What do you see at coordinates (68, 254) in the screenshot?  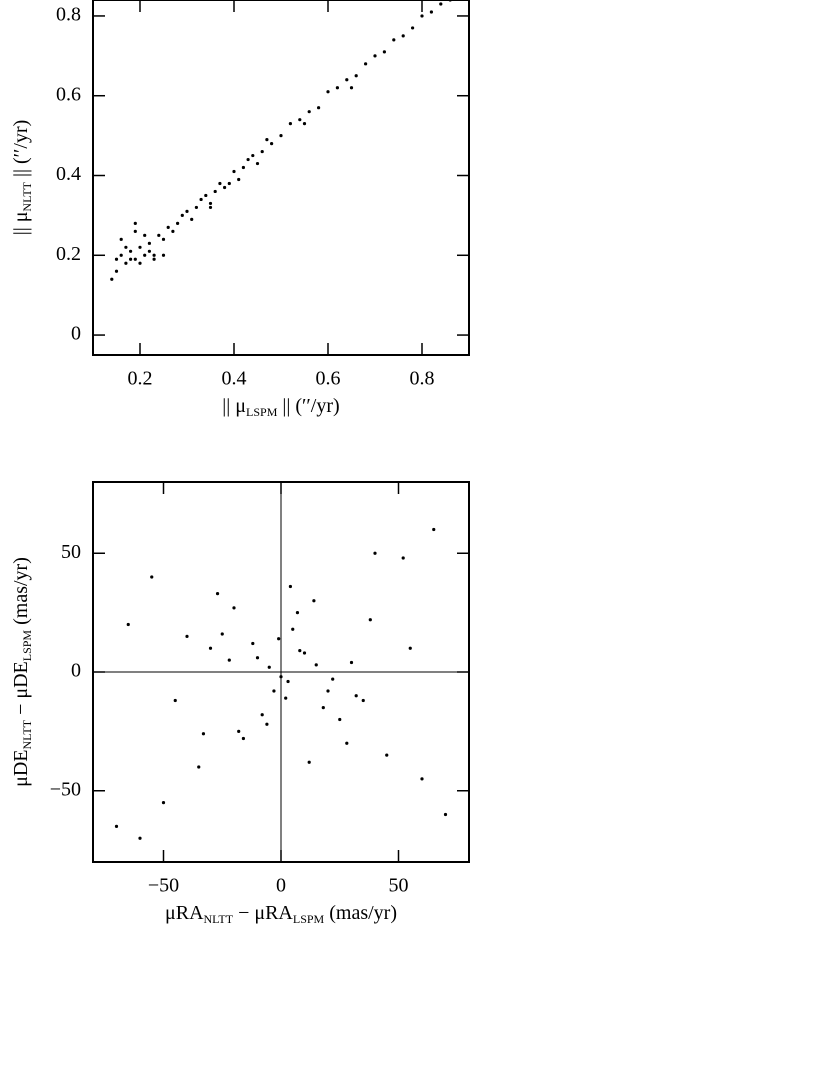 I see `y-tick-label: 0.2` at bounding box center [68, 254].